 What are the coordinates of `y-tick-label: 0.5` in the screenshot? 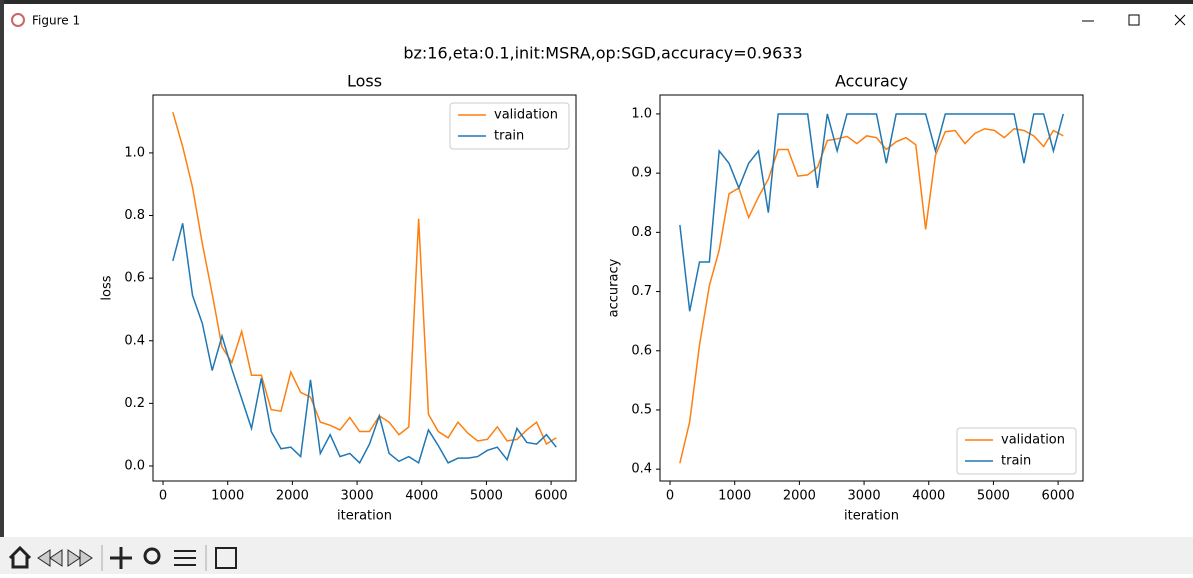 It's located at (641, 409).